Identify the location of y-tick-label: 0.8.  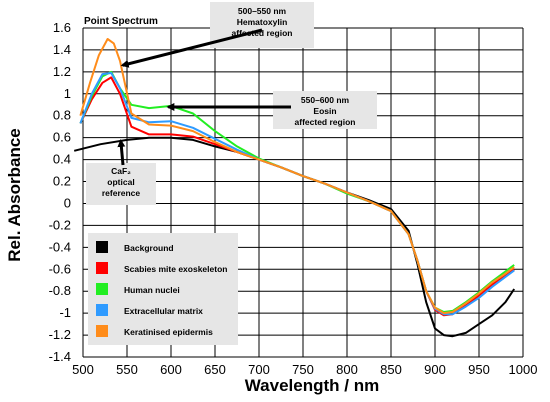
(62, 115).